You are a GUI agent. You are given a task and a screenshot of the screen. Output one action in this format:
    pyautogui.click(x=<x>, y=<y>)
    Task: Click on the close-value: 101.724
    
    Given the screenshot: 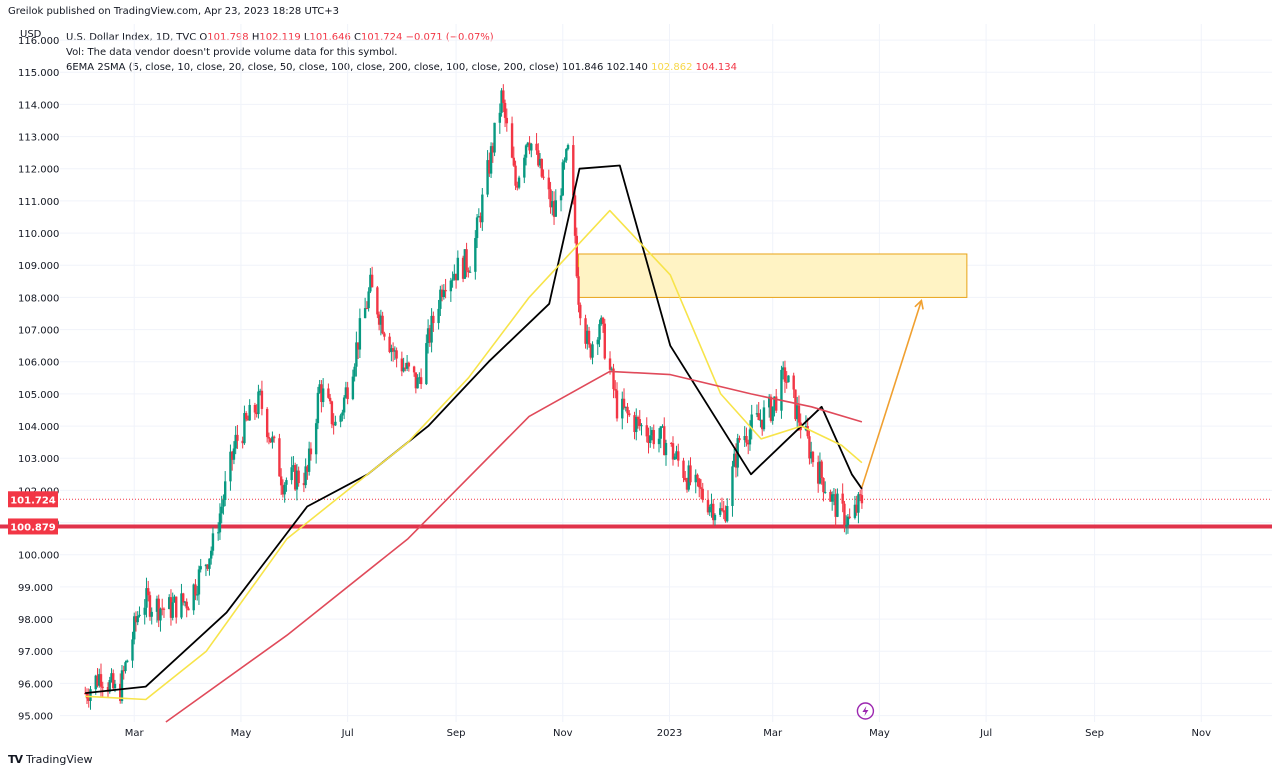 What is the action you would take?
    pyautogui.click(x=382, y=37)
    